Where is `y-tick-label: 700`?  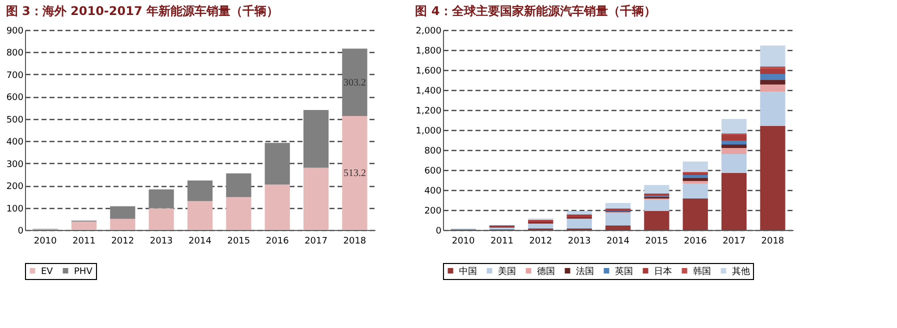 y-tick-label: 700 is located at coordinates (15, 75).